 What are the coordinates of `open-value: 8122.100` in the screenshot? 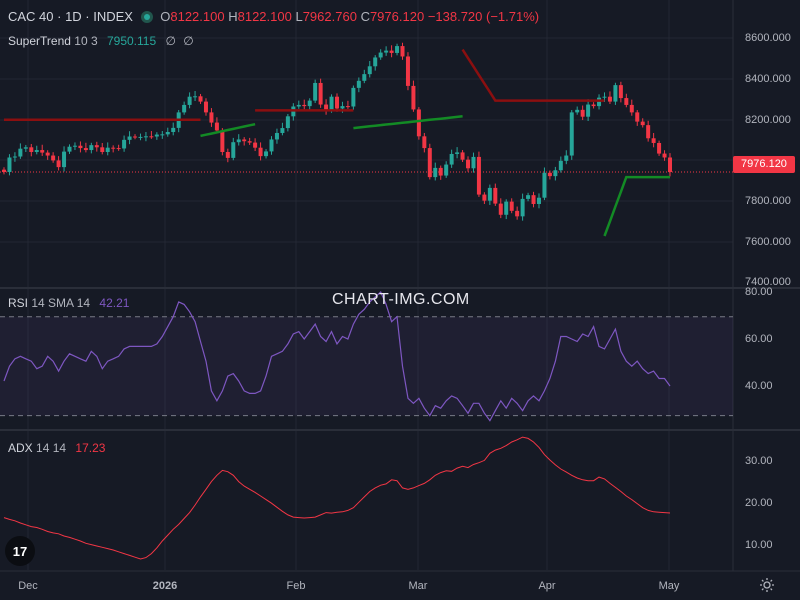 It's located at (197, 16).